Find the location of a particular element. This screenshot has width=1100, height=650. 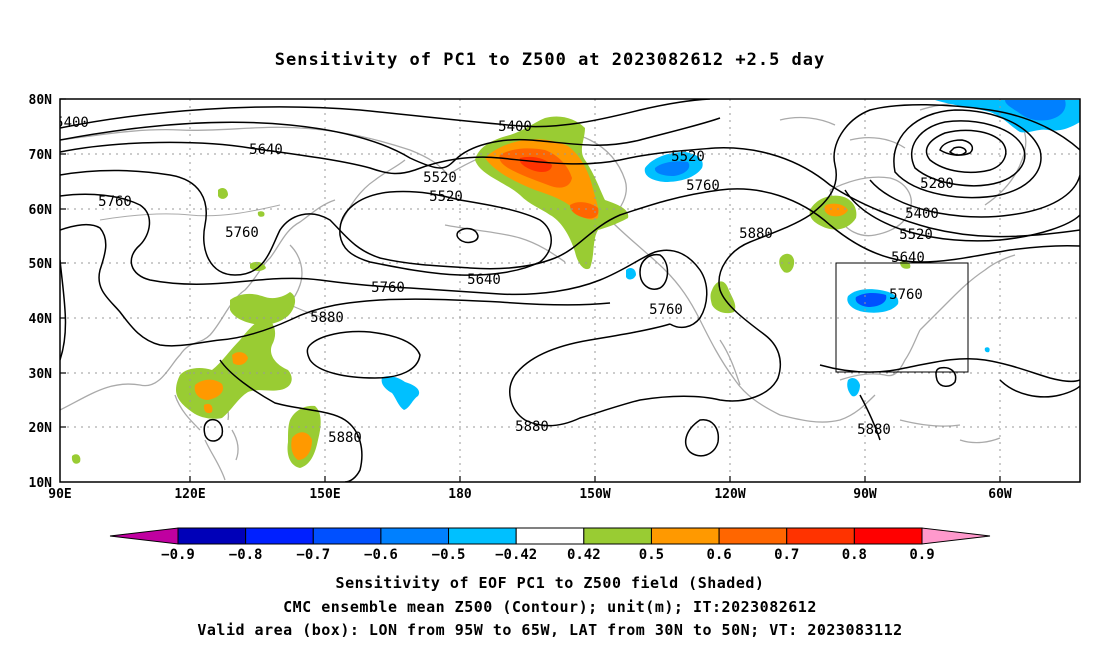

longitude-labels: 90E 120E 150E 180 150W 120W 90W 60W is located at coordinates (530, 494).